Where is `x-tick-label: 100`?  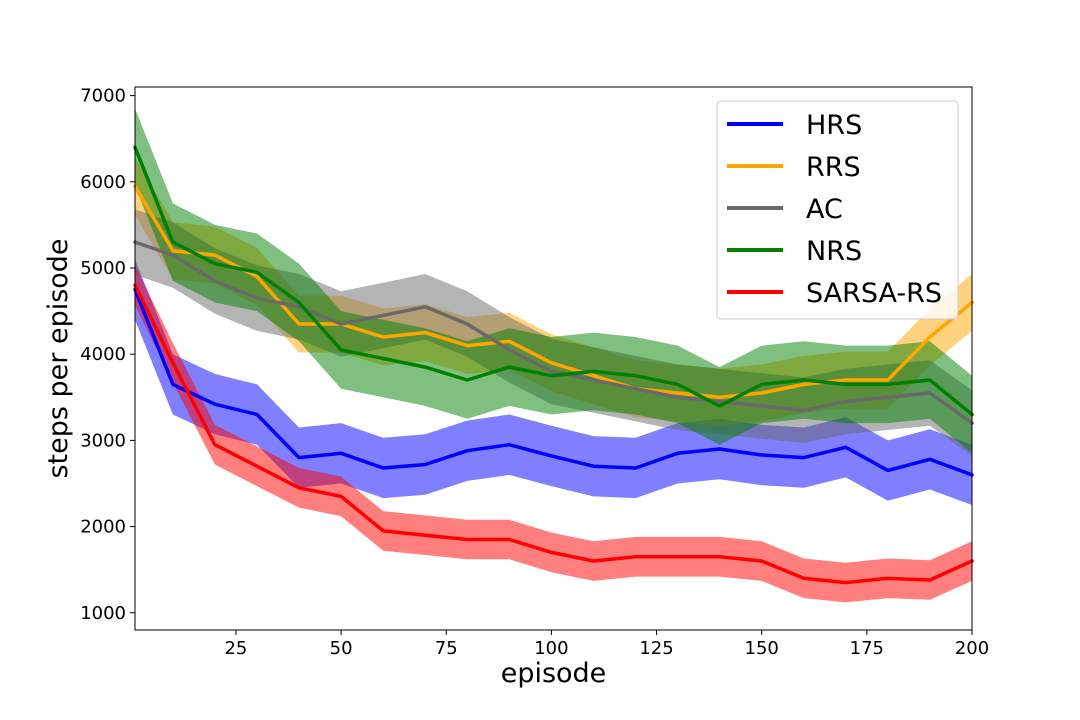 x-tick-label: 100 is located at coordinates (551, 648).